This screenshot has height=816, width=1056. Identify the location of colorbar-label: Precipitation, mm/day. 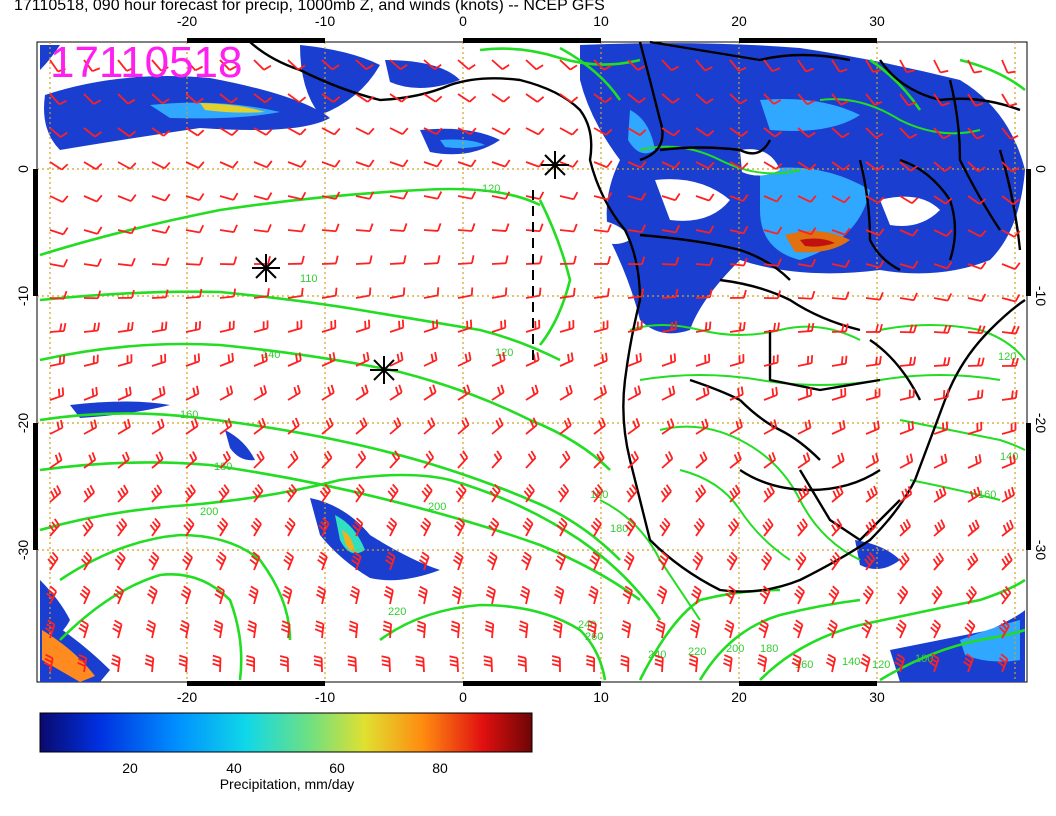
(287, 784).